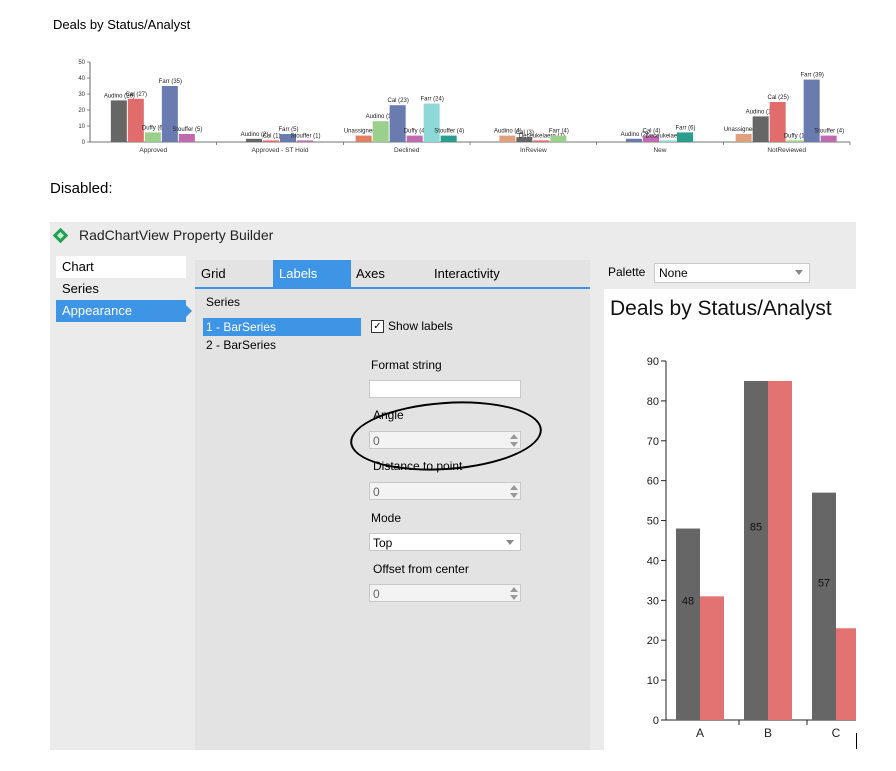 This screenshot has width=896, height=771. What do you see at coordinates (282, 327) in the screenshot?
I see `series-item-1: 1 - BarSeries` at bounding box center [282, 327].